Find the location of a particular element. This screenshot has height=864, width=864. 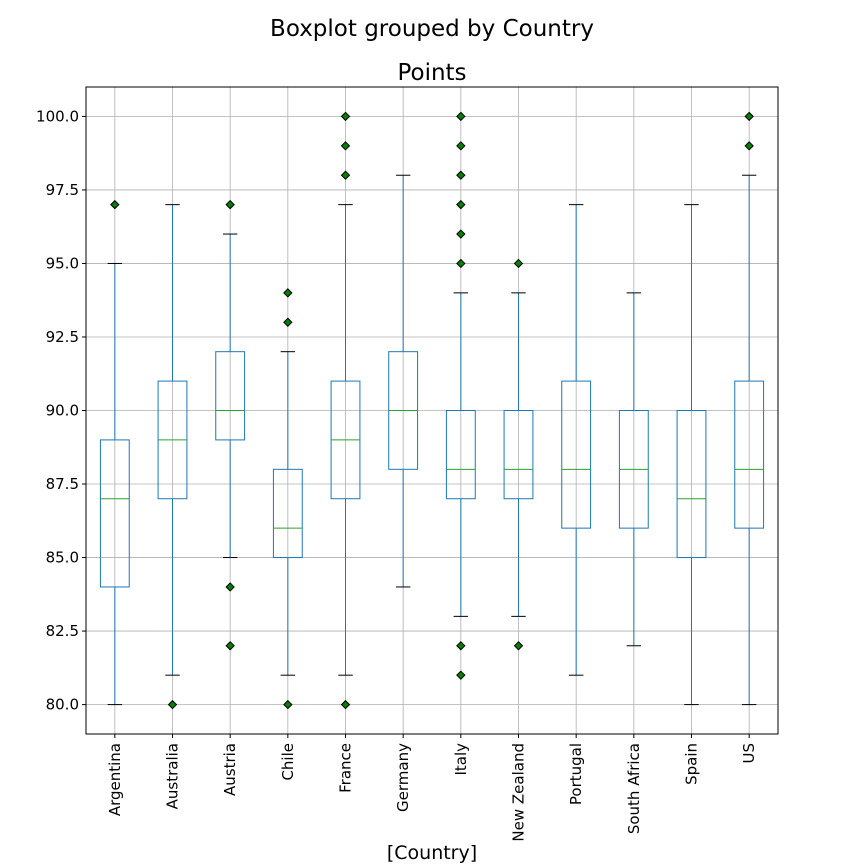

box-austria is located at coordinates (230, 425).